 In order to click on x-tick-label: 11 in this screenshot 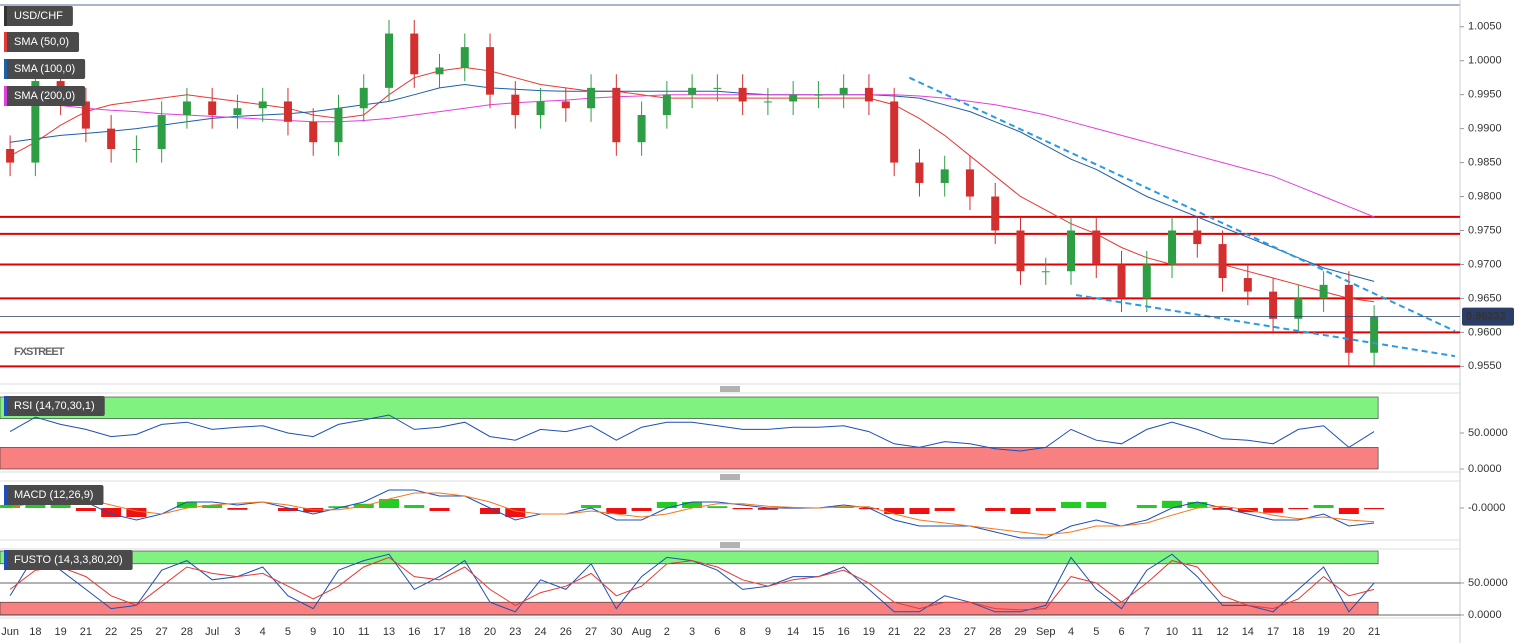, I will do `click(1197, 632)`.